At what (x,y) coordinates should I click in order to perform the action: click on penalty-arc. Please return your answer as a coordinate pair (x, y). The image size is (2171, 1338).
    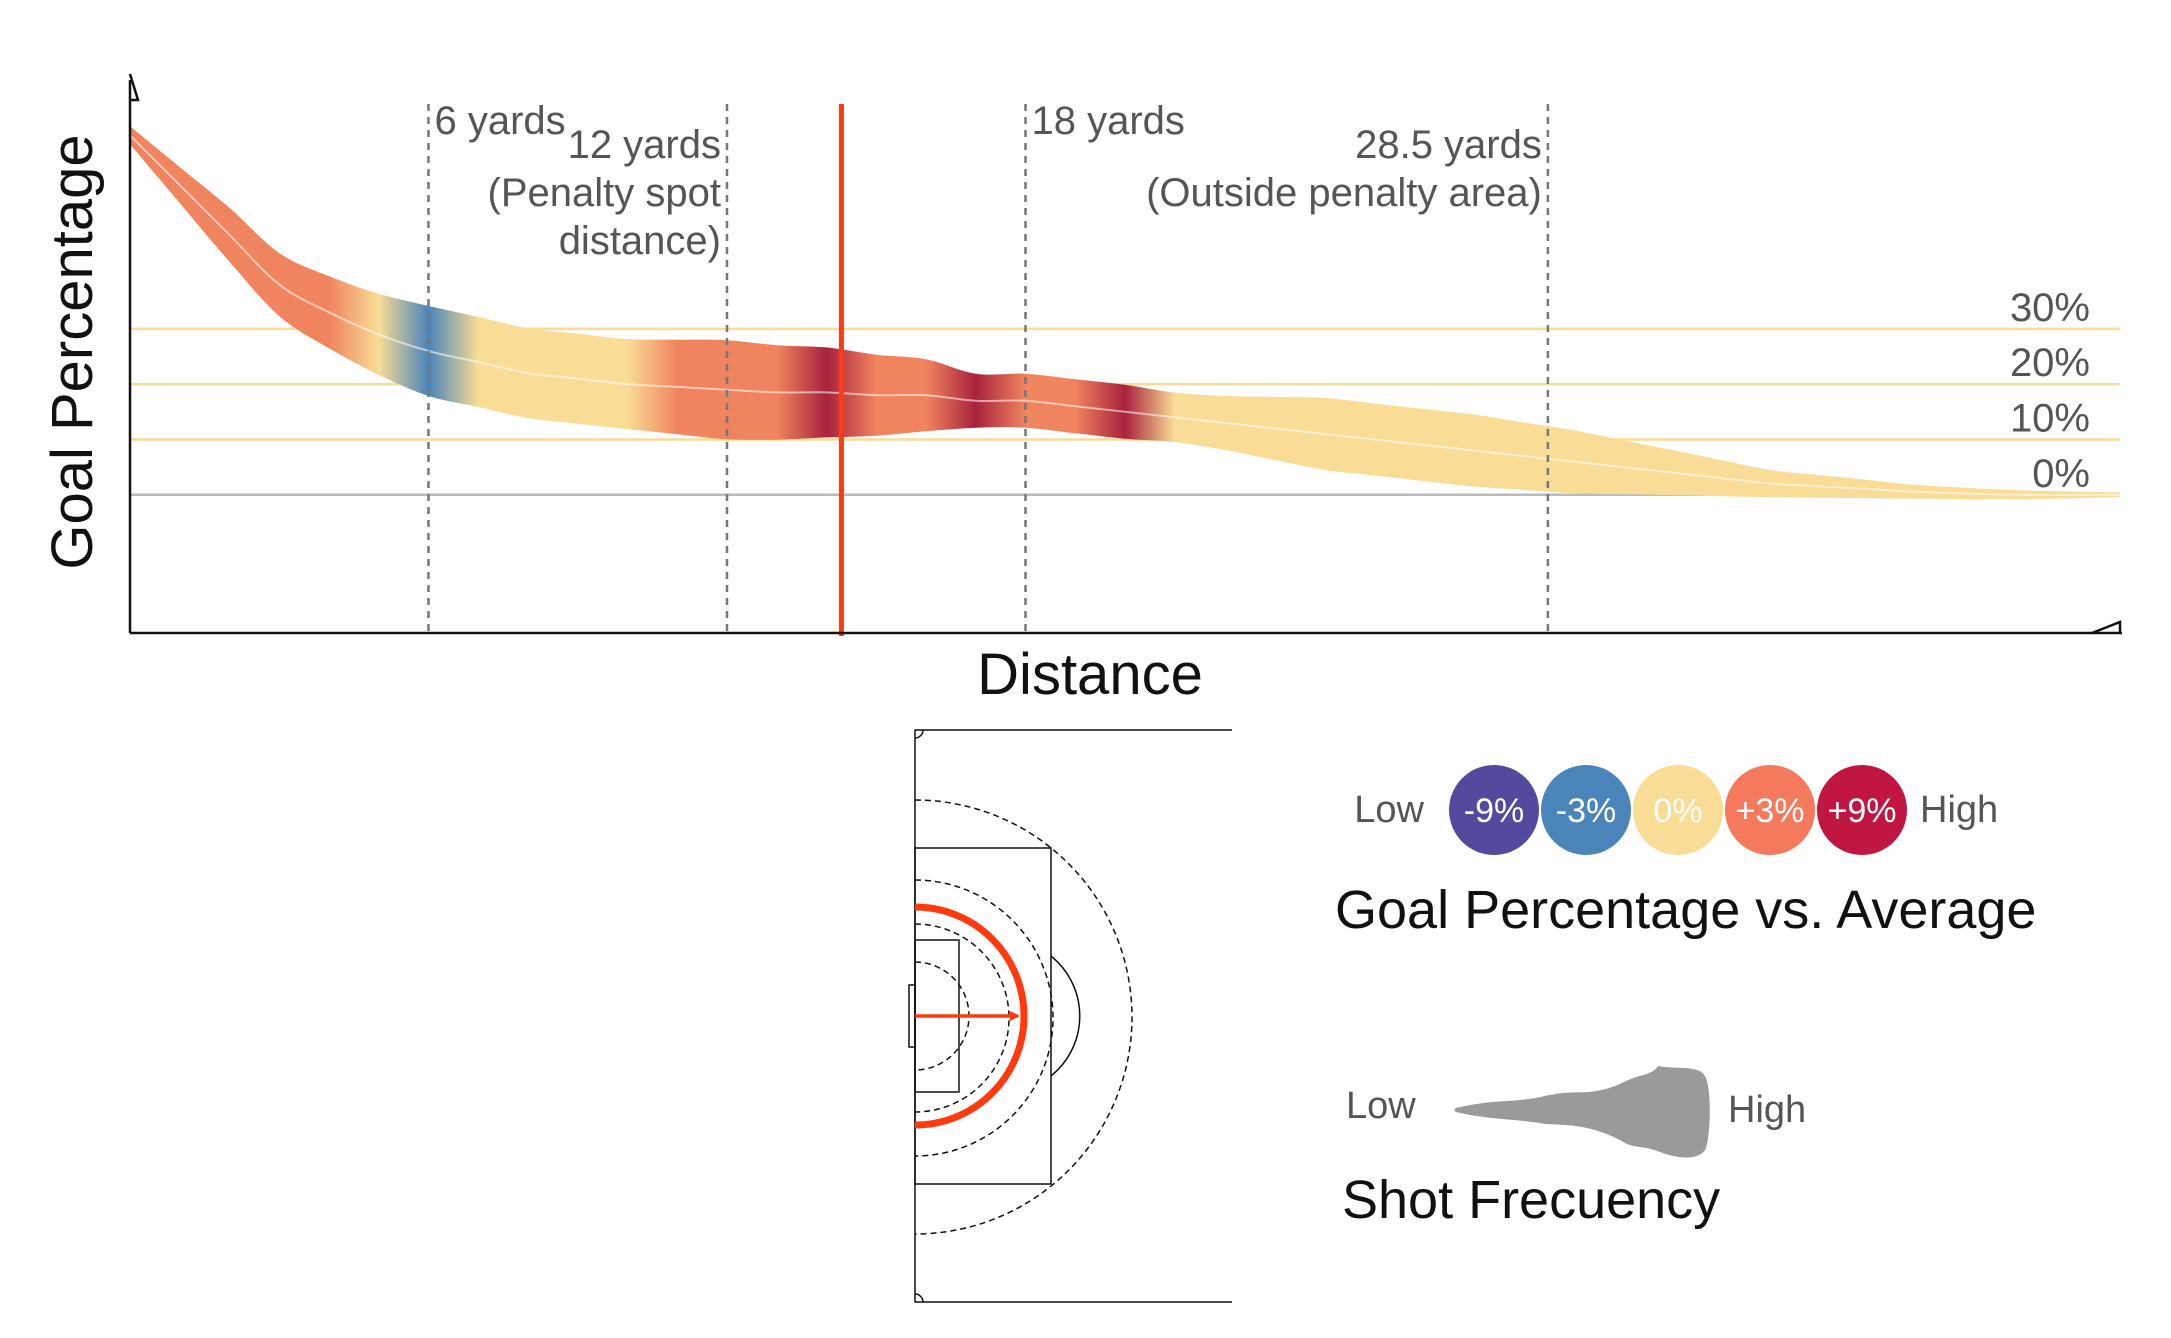
    Looking at the image, I should click on (1065, 1016).